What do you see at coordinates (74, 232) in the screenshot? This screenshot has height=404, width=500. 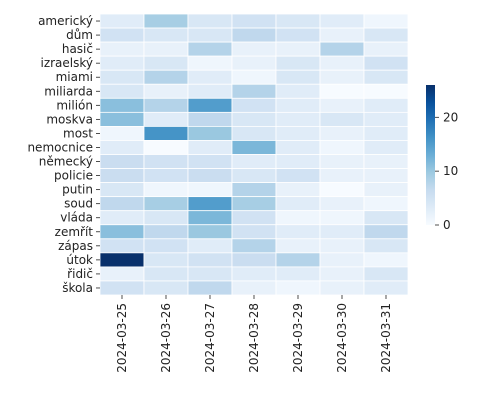 I see `y-tick-label: zemřít` at bounding box center [74, 232].